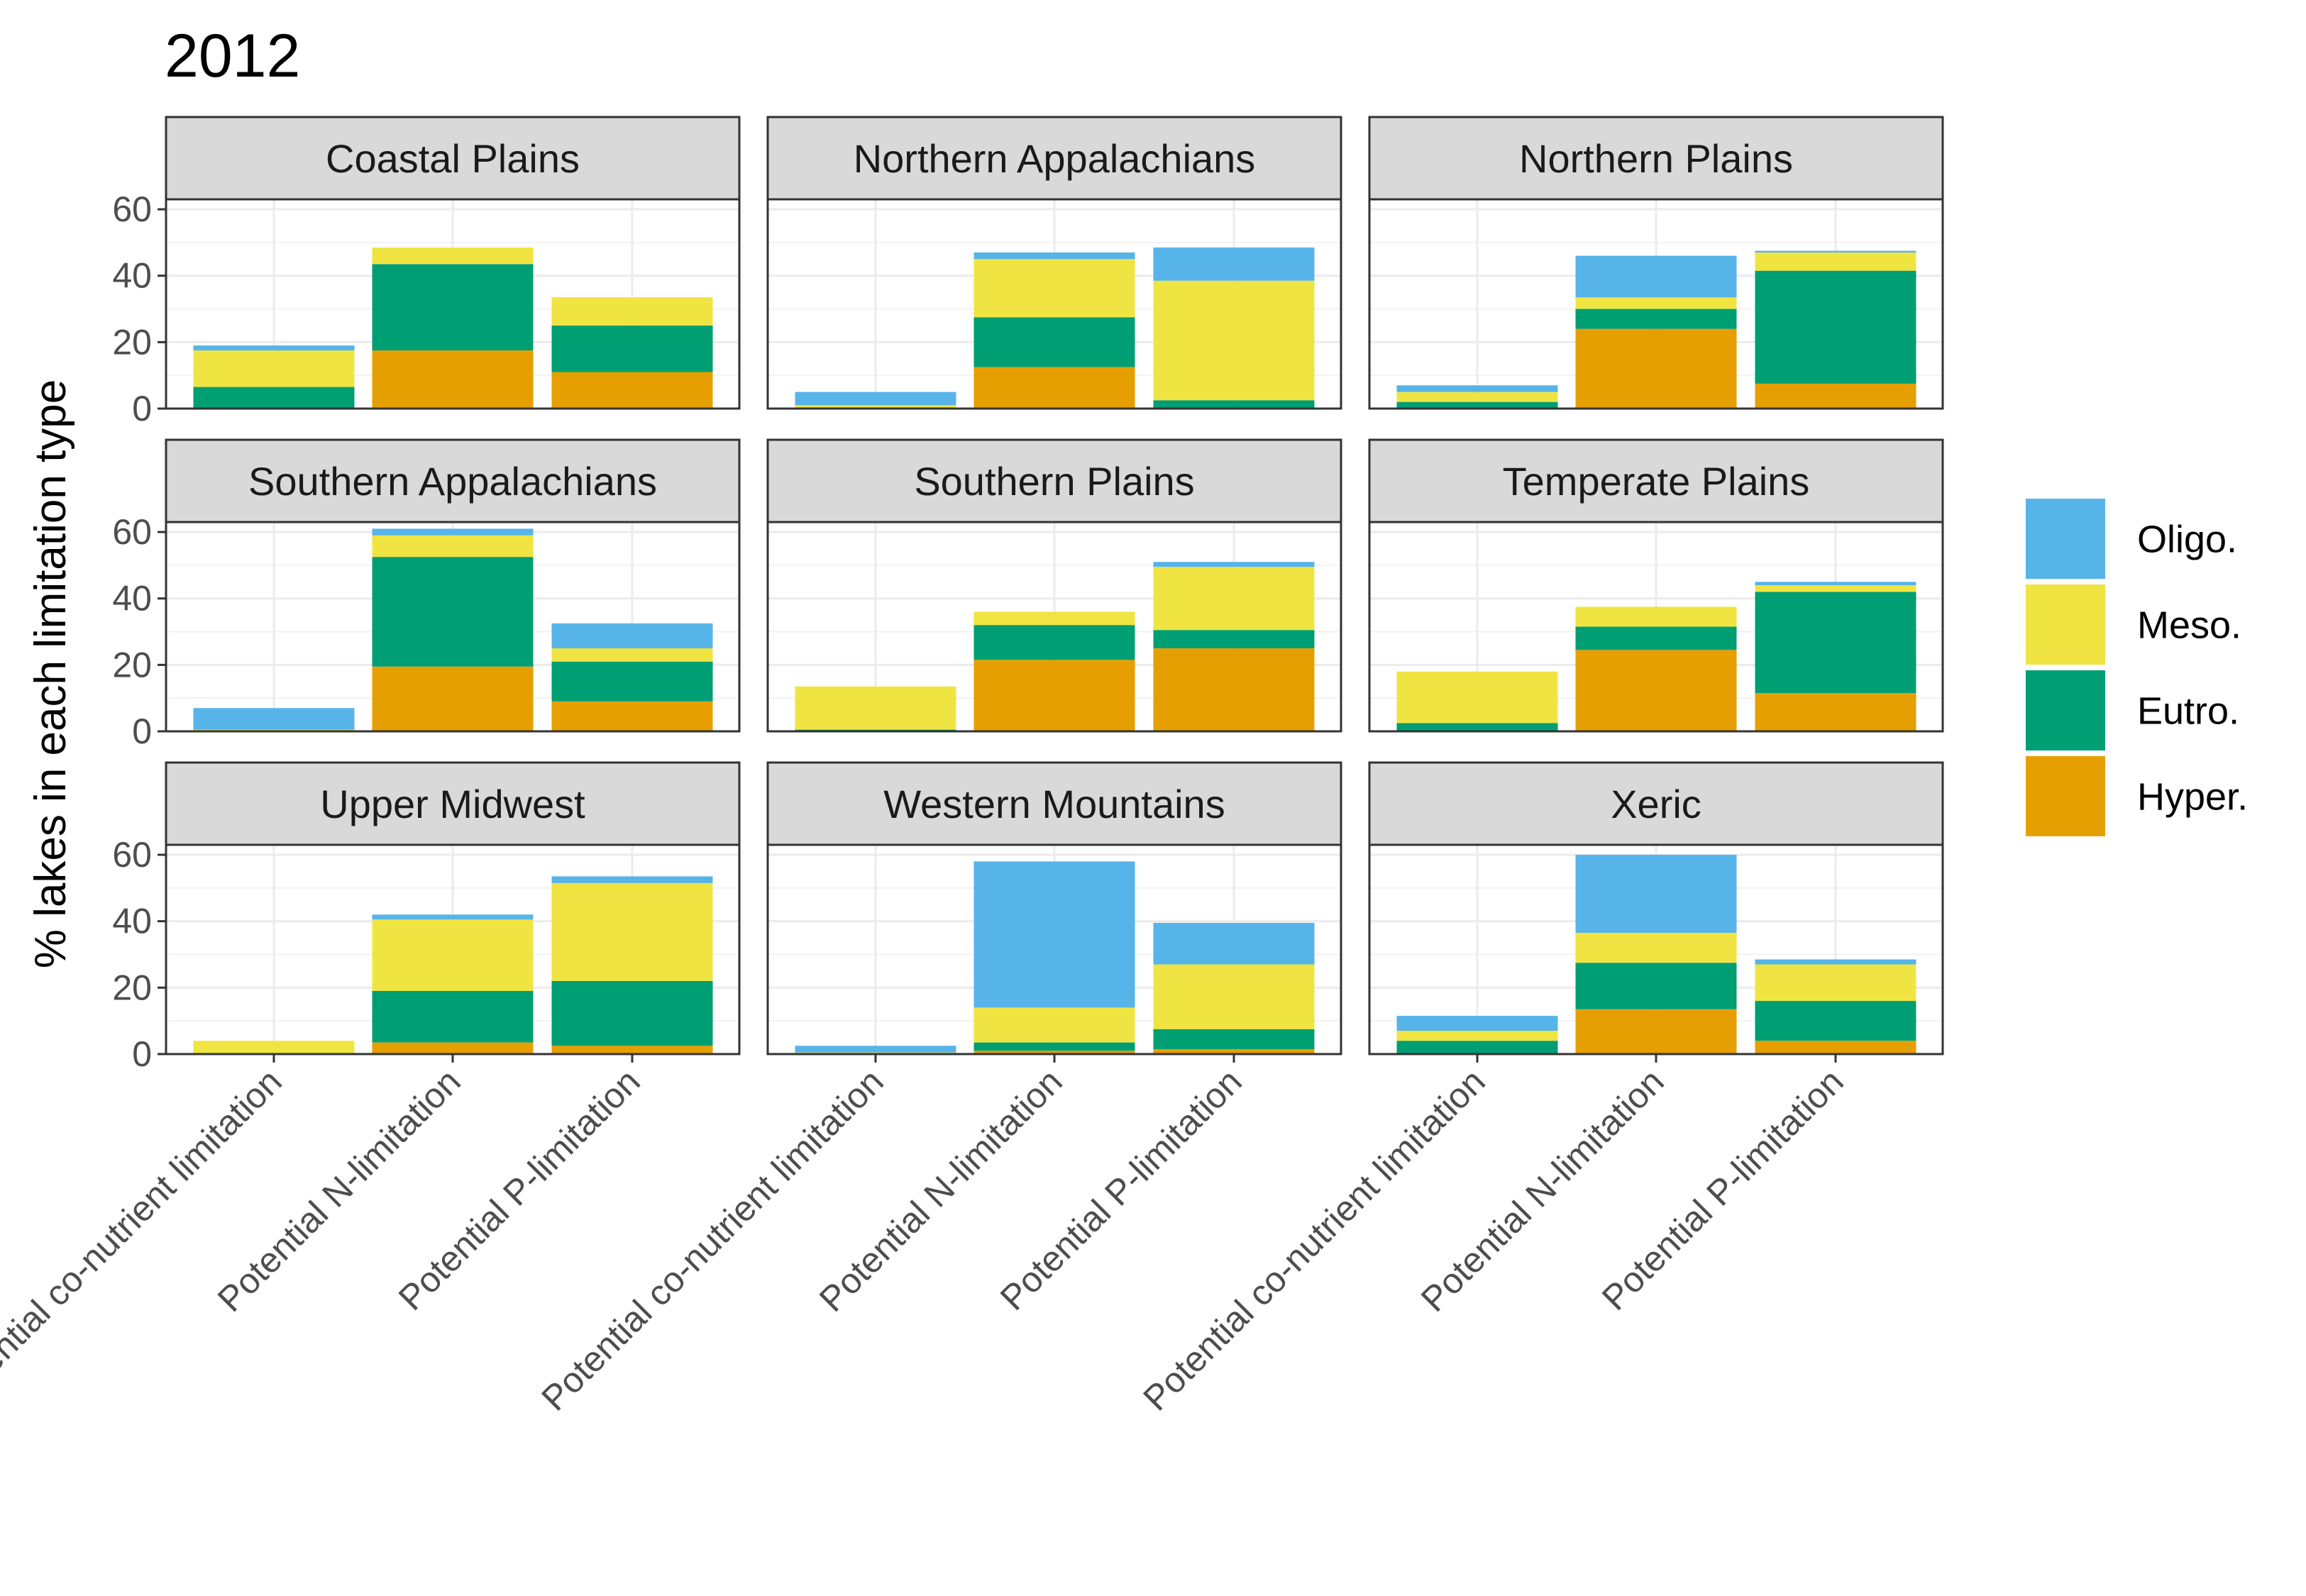  What do you see at coordinates (1234, 404) in the screenshot?
I see `bar-northern-appalachians-potential-p-limitation-eutro` at bounding box center [1234, 404].